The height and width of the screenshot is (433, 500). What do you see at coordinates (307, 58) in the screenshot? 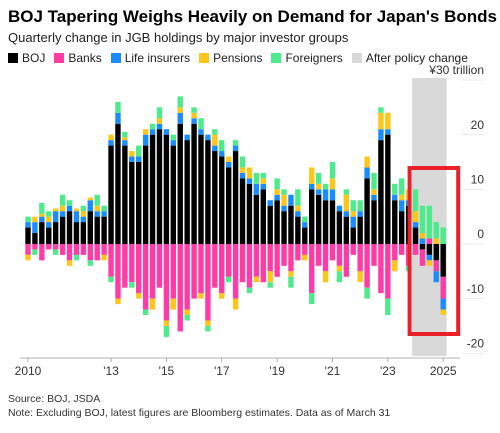
I see `legend-item: Foreigners` at bounding box center [307, 58].